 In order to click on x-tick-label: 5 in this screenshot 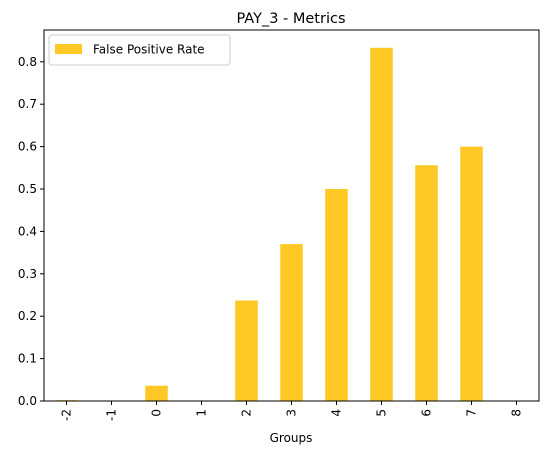, I will do `click(382, 413)`.